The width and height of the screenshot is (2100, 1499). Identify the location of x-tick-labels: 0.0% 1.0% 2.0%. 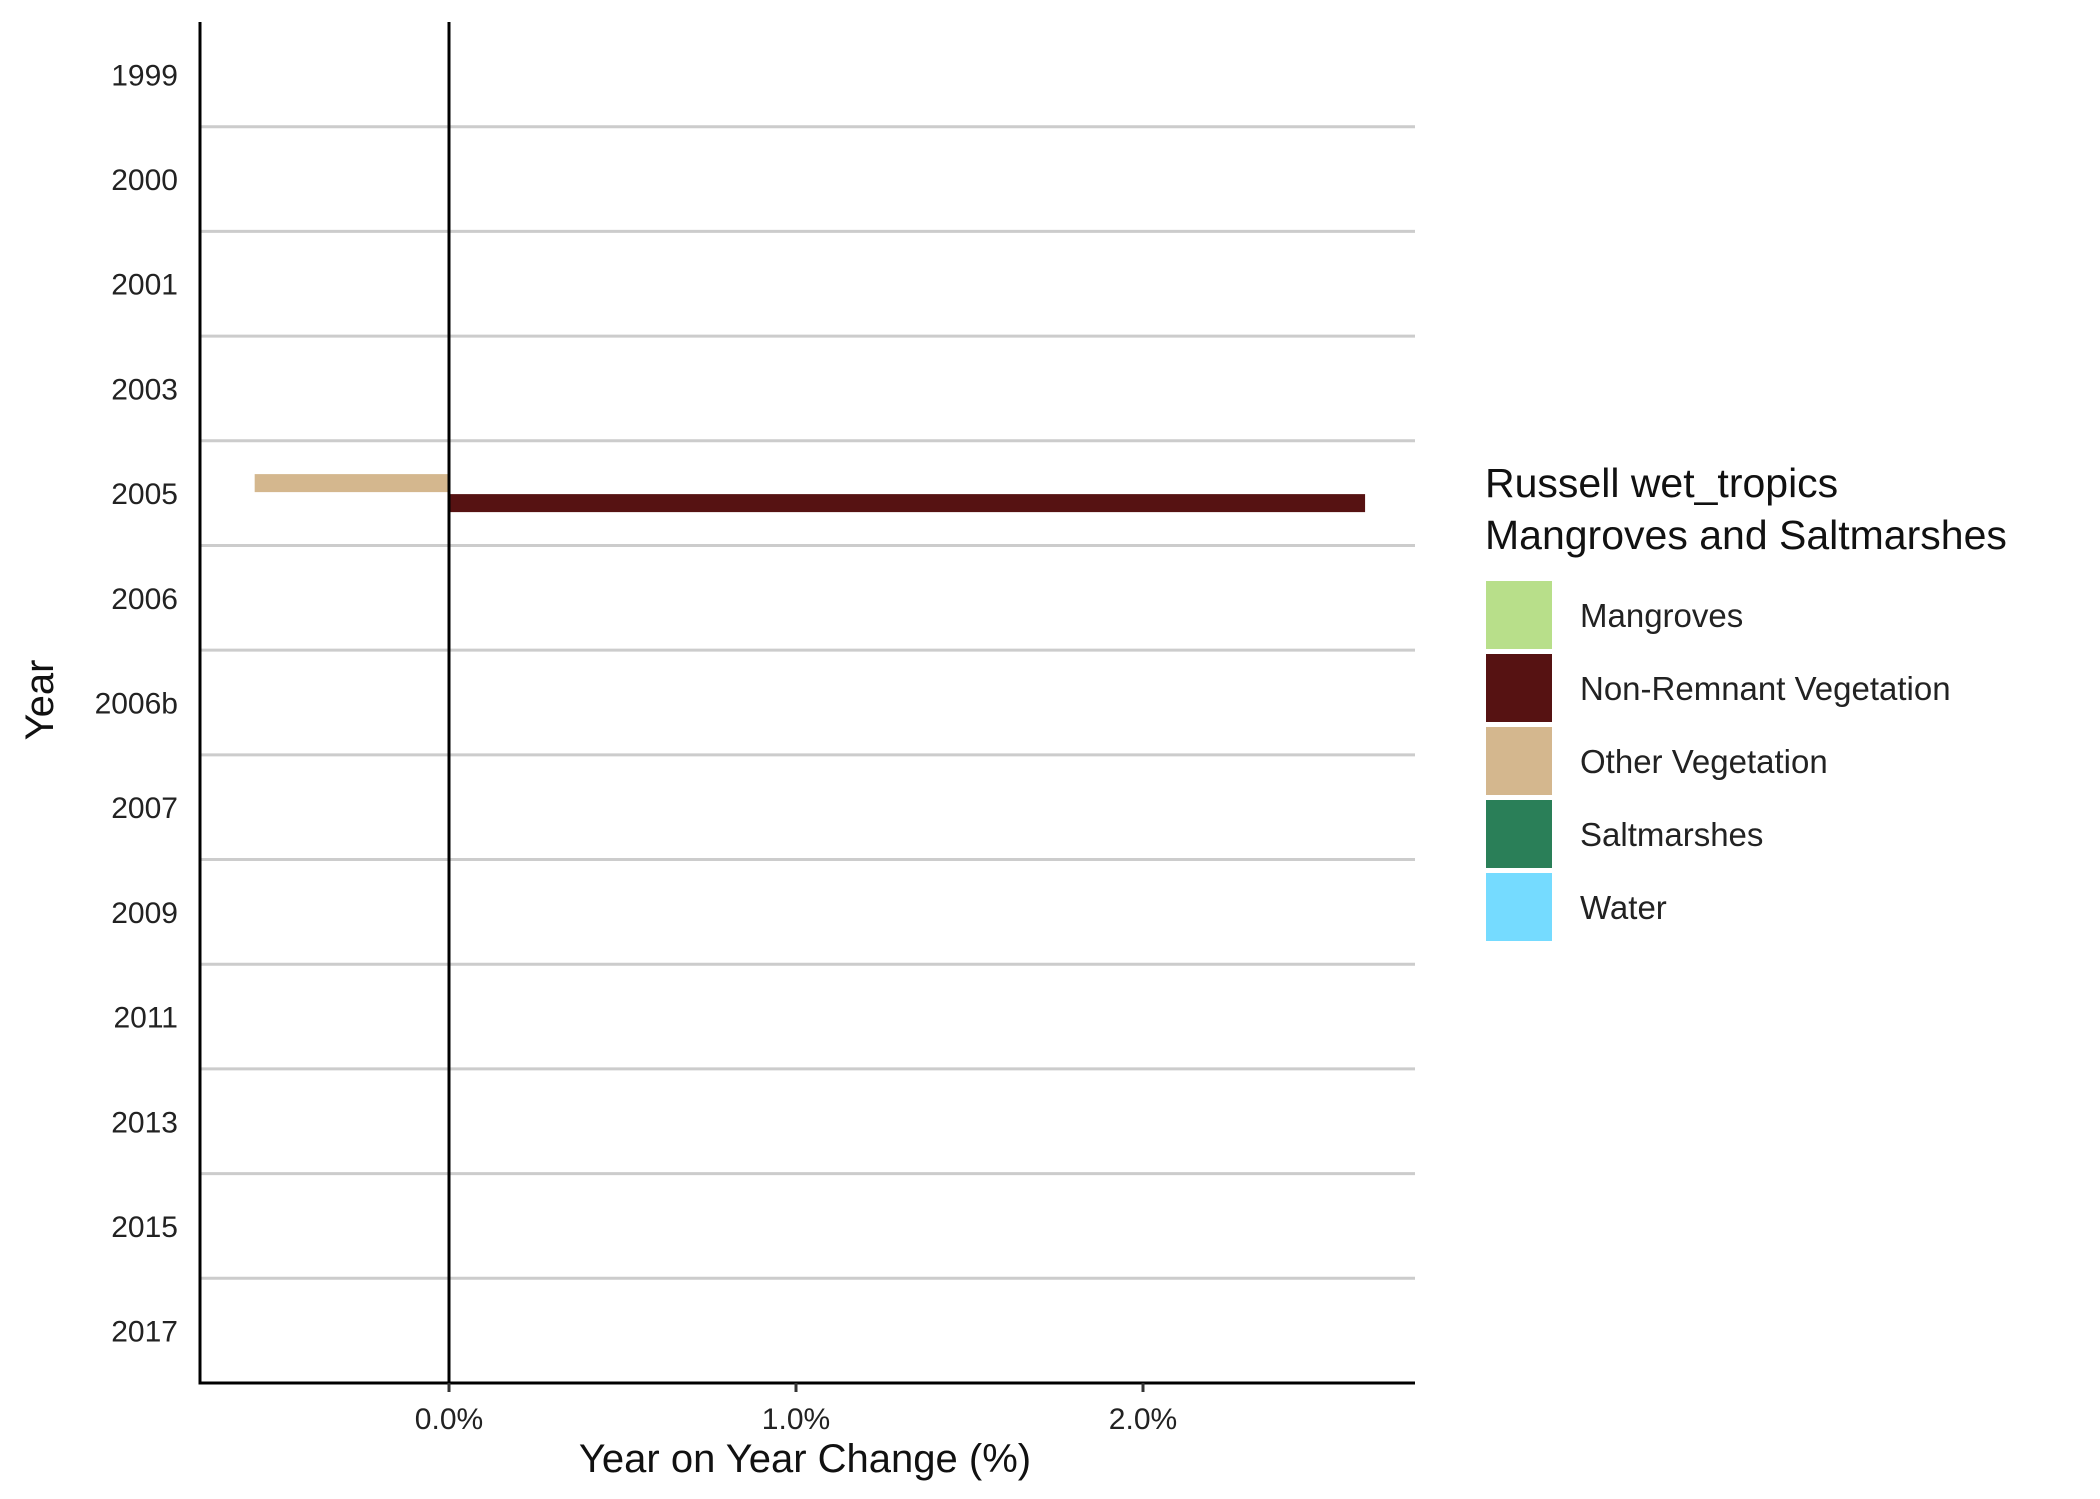
(796, 1409).